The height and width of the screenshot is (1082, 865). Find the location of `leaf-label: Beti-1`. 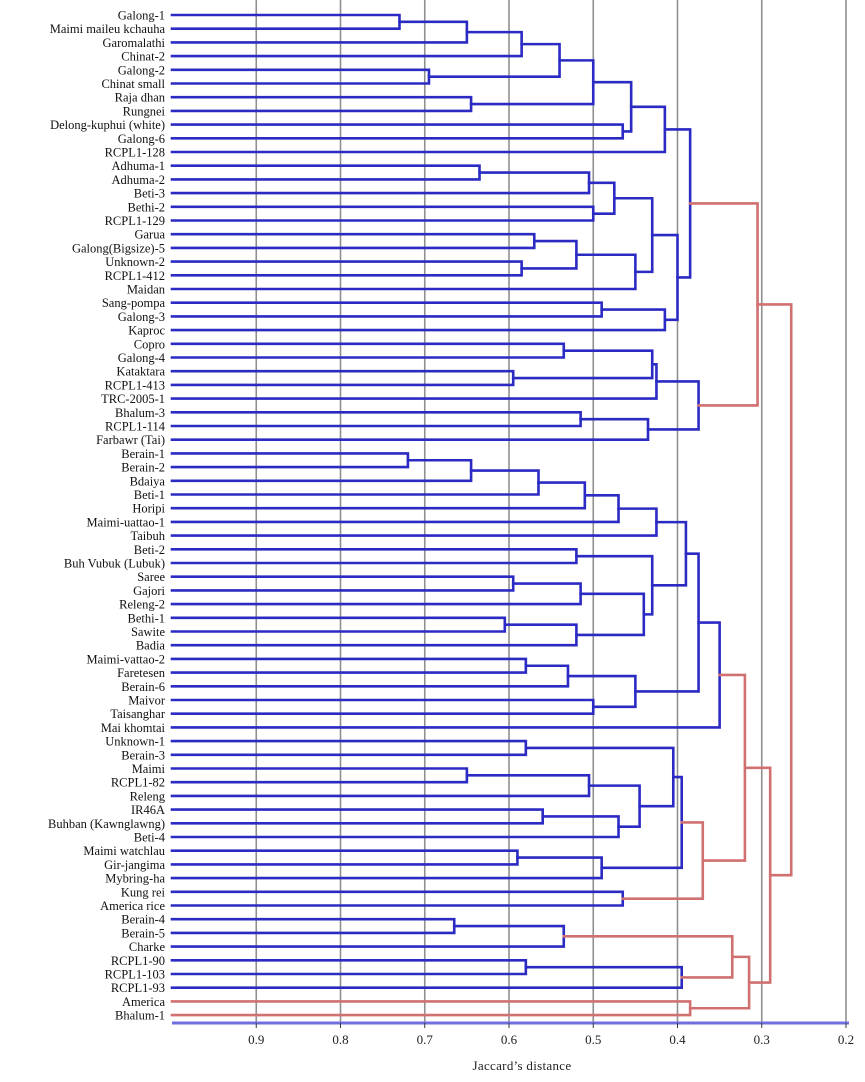

leaf-label: Beti-1 is located at coordinates (149, 495).